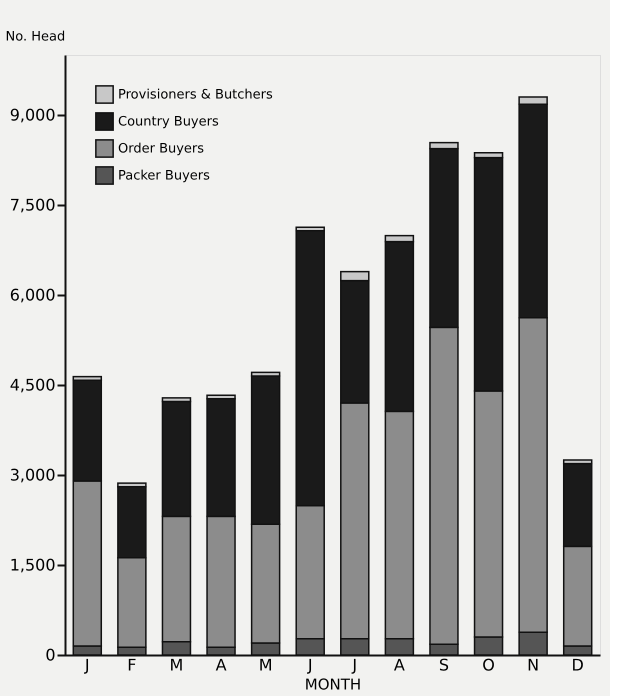 The image size is (620, 696). What do you see at coordinates (488, 665) in the screenshot?
I see `x-tick-label: O` at bounding box center [488, 665].